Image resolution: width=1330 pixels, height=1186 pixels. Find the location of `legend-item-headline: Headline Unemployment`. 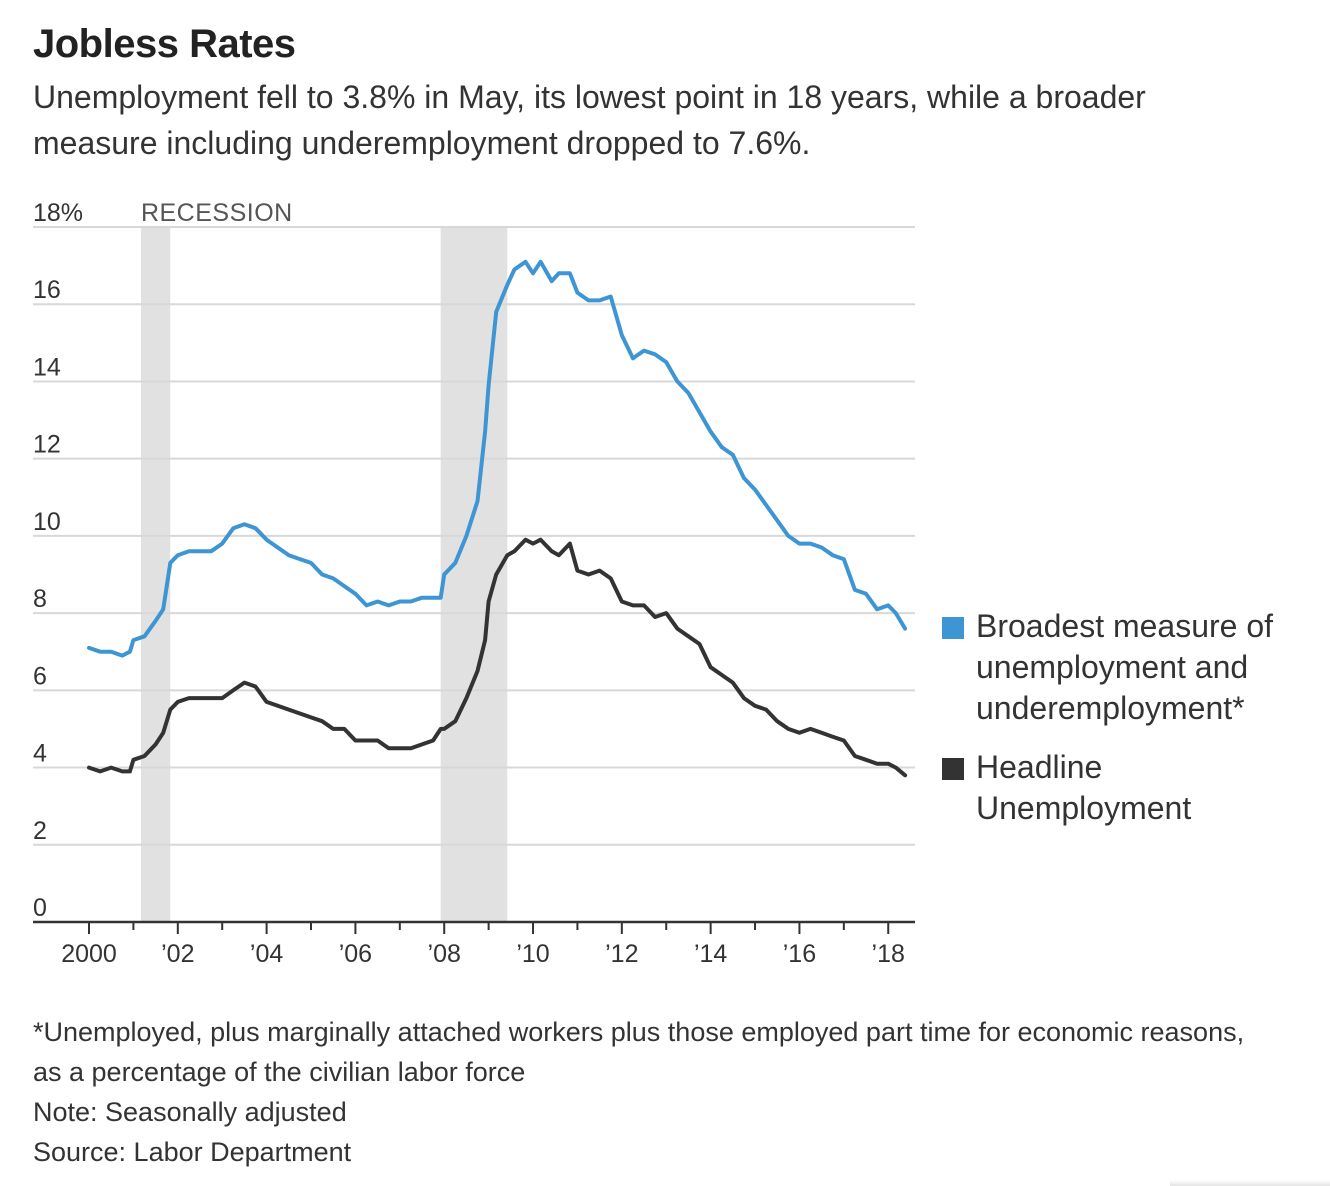

legend-item-headline: Headline Unemployment is located at coordinates (1122, 788).